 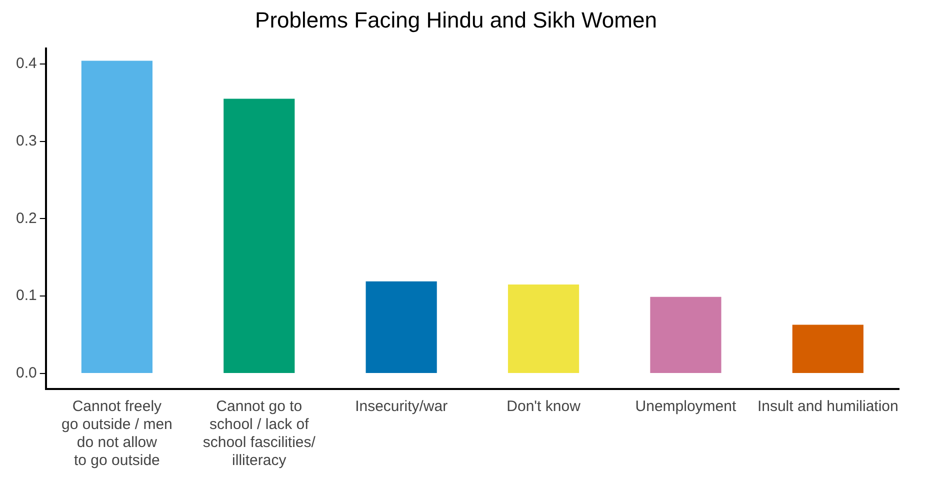 I want to click on x-tick-label: Unemployment, so click(x=686, y=407).